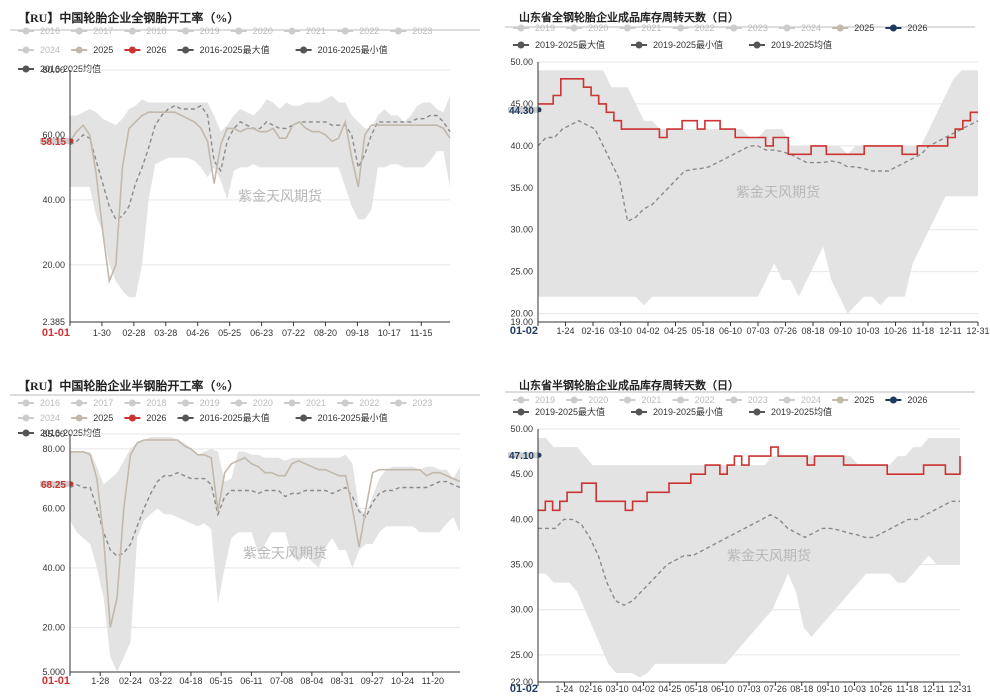  Describe the element at coordinates (103, 403) in the screenshot. I see `legend-label: 2017` at that location.